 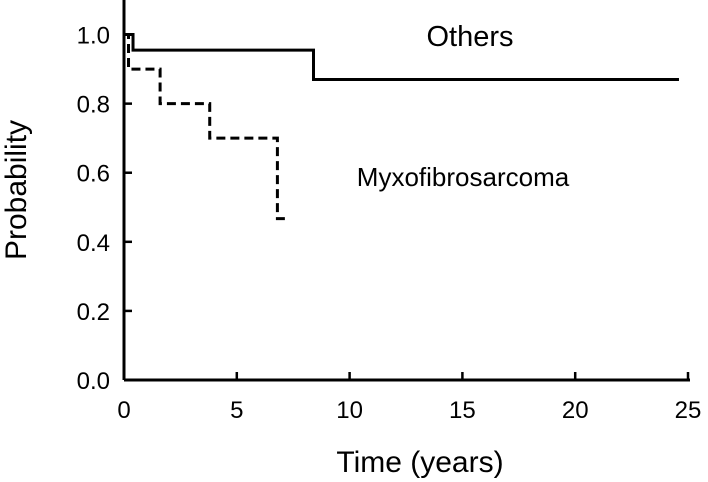 What do you see at coordinates (401, 57) in the screenshot?
I see `series-line-others` at bounding box center [401, 57].